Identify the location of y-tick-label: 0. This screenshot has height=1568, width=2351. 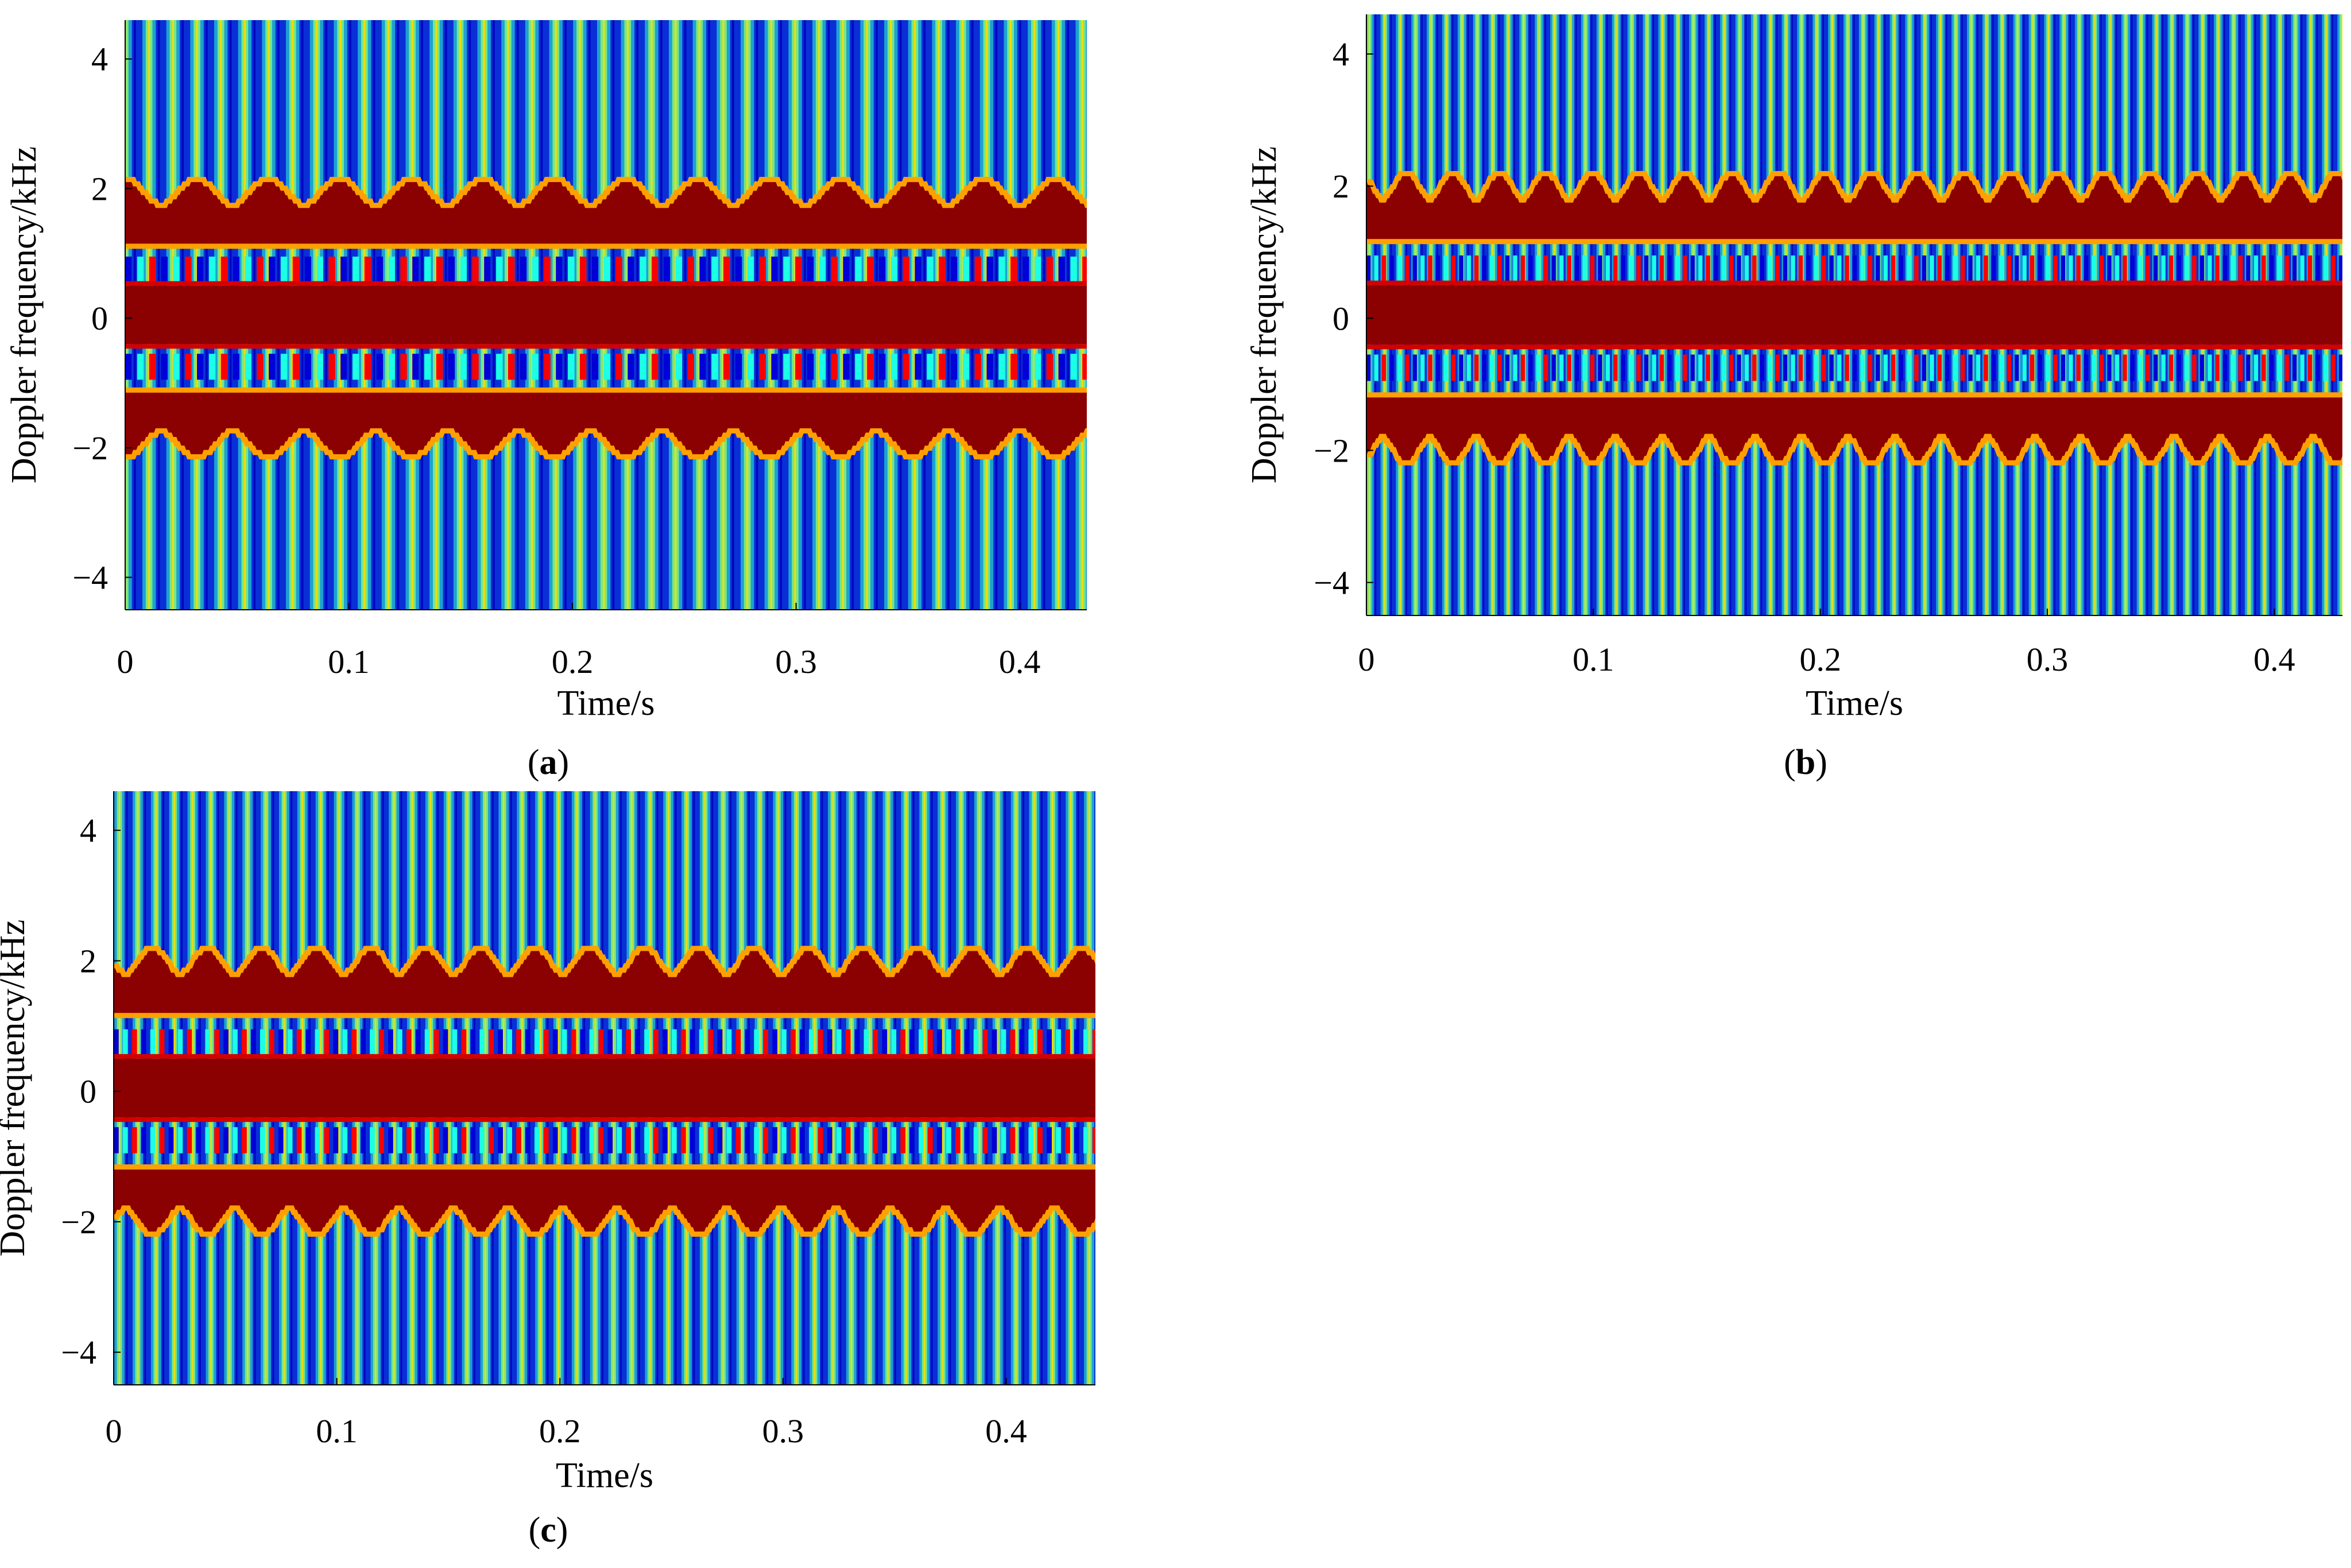
(1341, 318).